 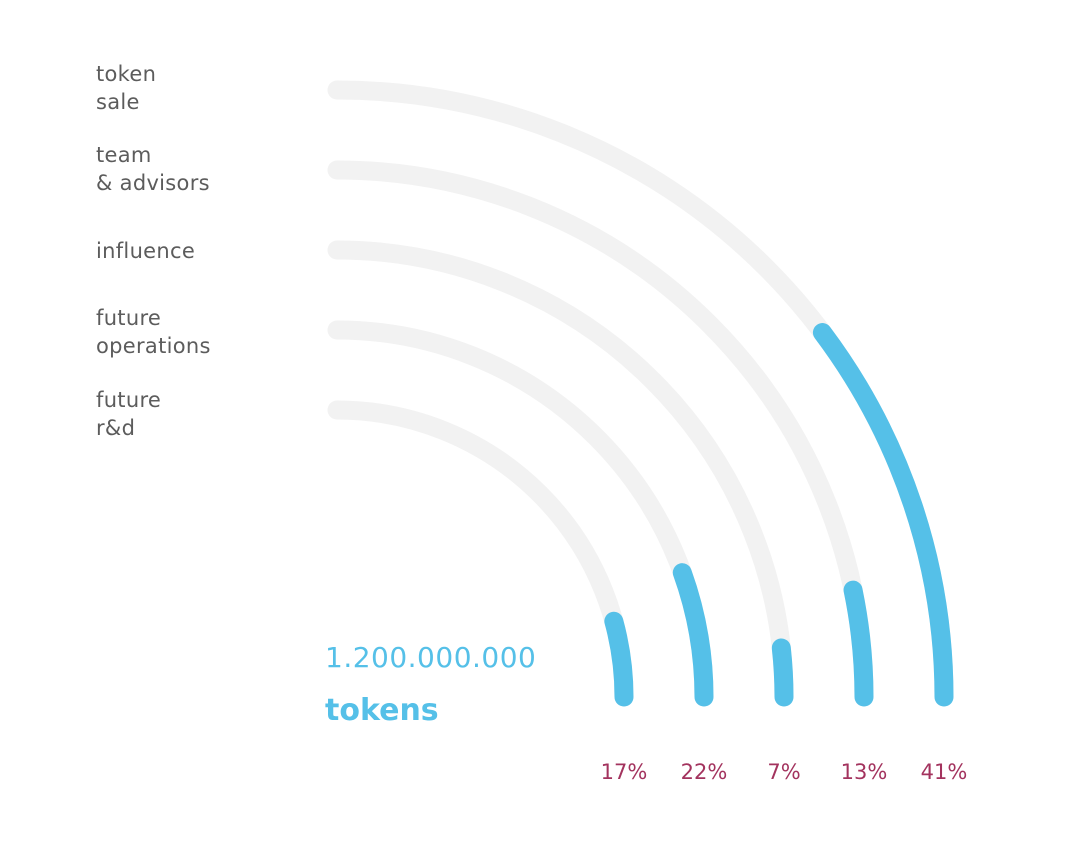 What do you see at coordinates (126, 88) in the screenshot?
I see `category-label-token-sale: token sale` at bounding box center [126, 88].